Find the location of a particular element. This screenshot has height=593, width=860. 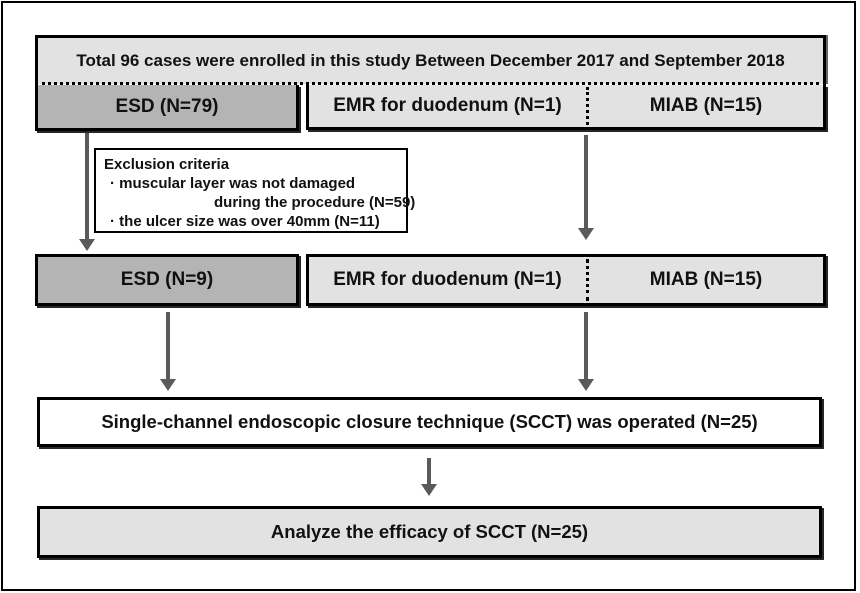

row1-miab-cell: MIAB (N=15) is located at coordinates (706, 106).